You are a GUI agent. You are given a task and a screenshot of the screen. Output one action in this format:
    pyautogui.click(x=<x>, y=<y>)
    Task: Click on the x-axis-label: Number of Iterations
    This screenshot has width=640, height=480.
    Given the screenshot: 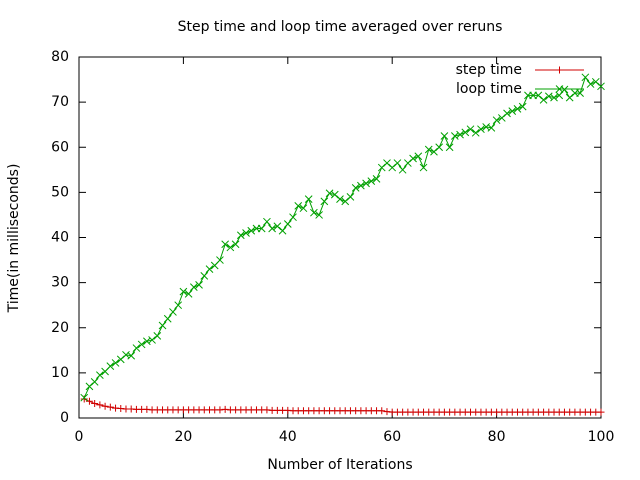 What is the action you would take?
    pyautogui.click(x=339, y=465)
    